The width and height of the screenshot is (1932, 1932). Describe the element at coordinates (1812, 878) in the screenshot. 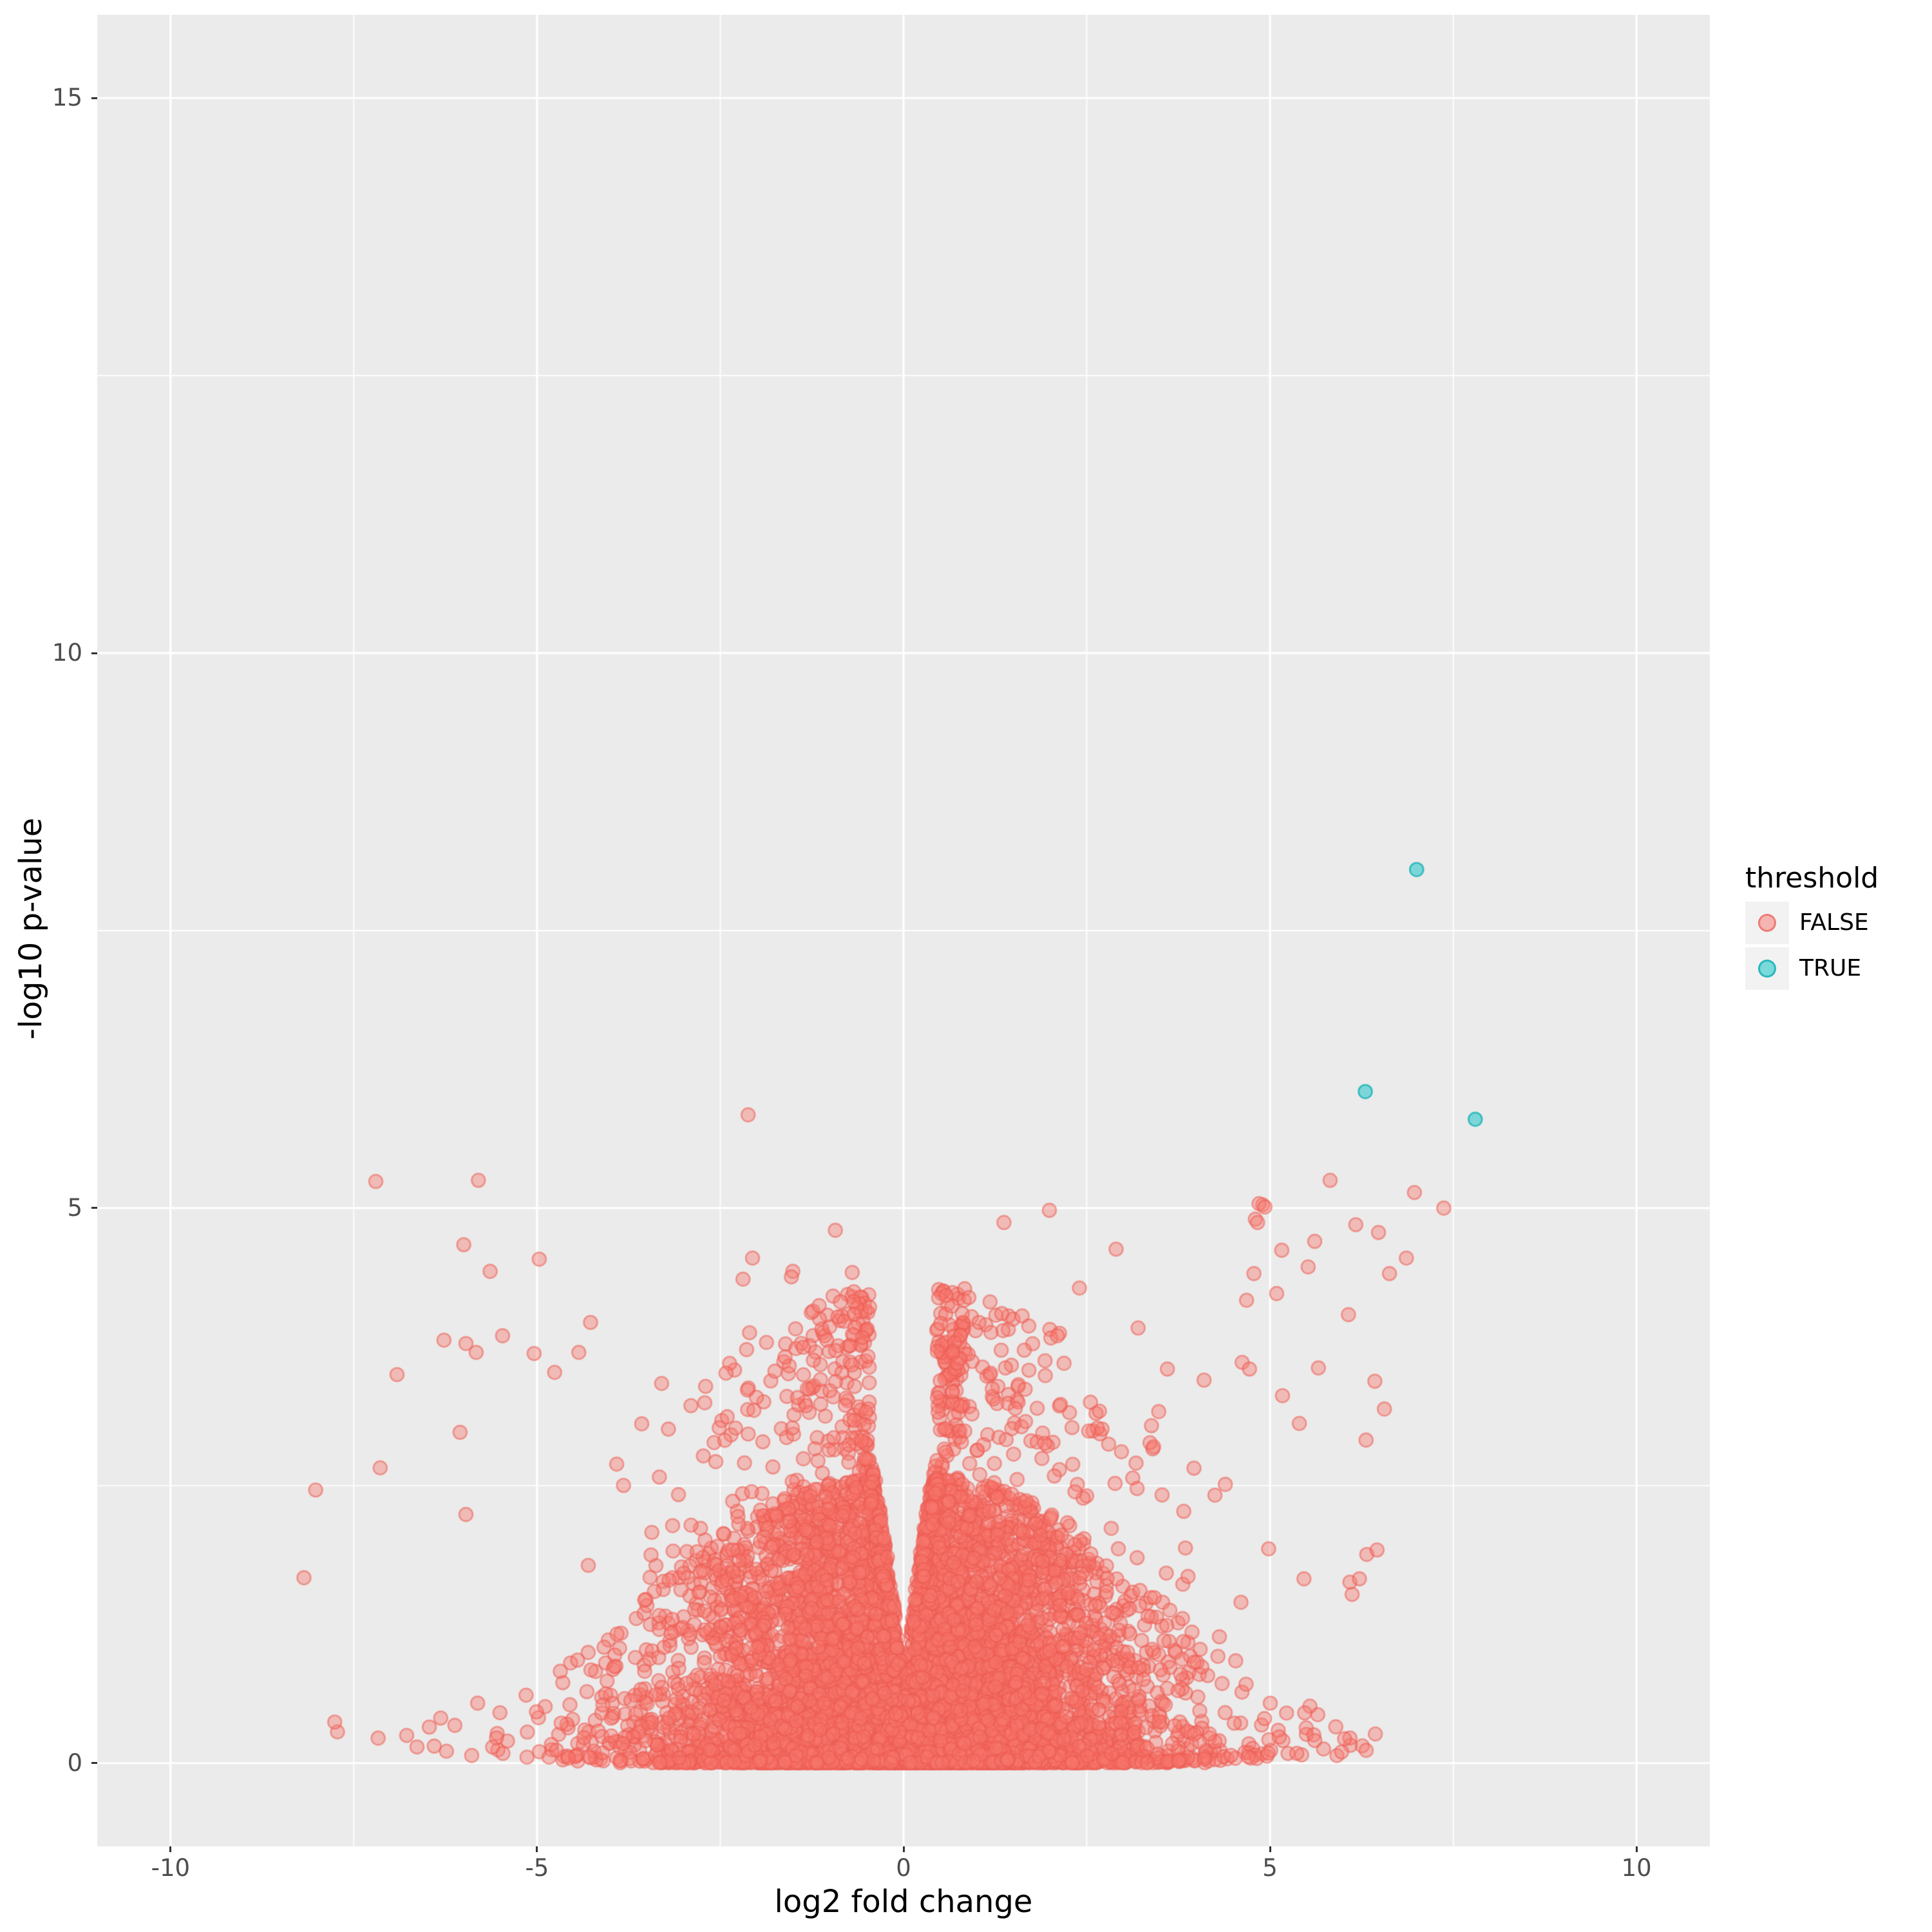

I see `legend-title: threshold` at that location.